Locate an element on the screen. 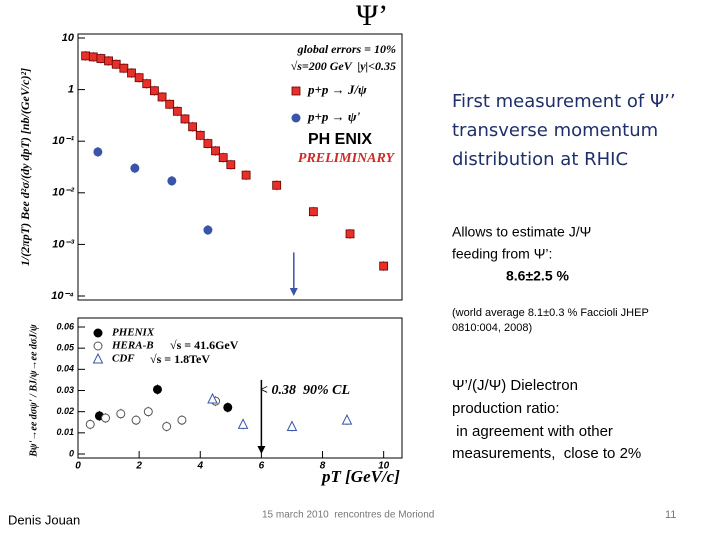 The image size is (720, 540). y-tick-label: 10⁻² is located at coordinates (63, 193).